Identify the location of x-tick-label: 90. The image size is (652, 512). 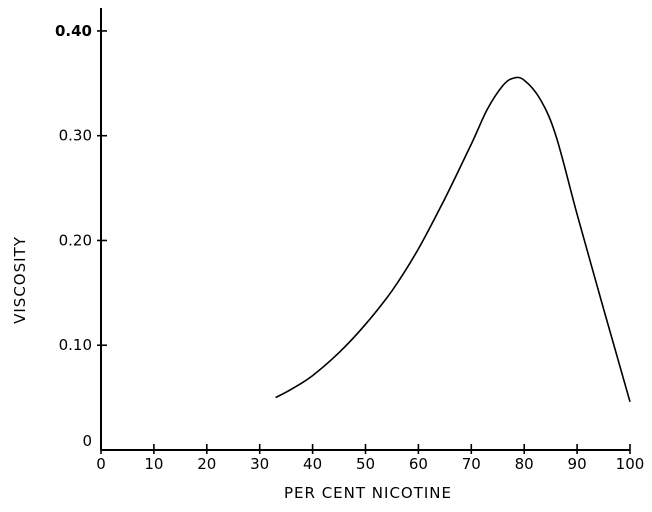
(577, 464).